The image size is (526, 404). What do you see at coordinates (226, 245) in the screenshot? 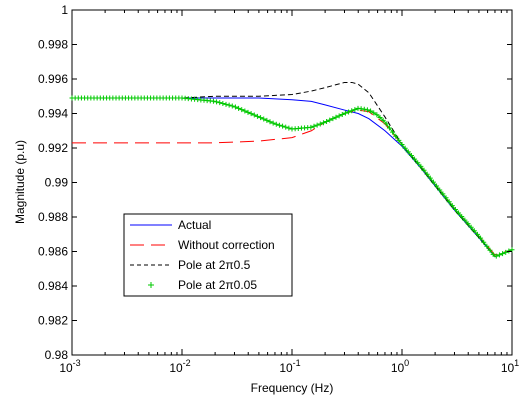
I see `legend-label: Without correction` at bounding box center [226, 245].